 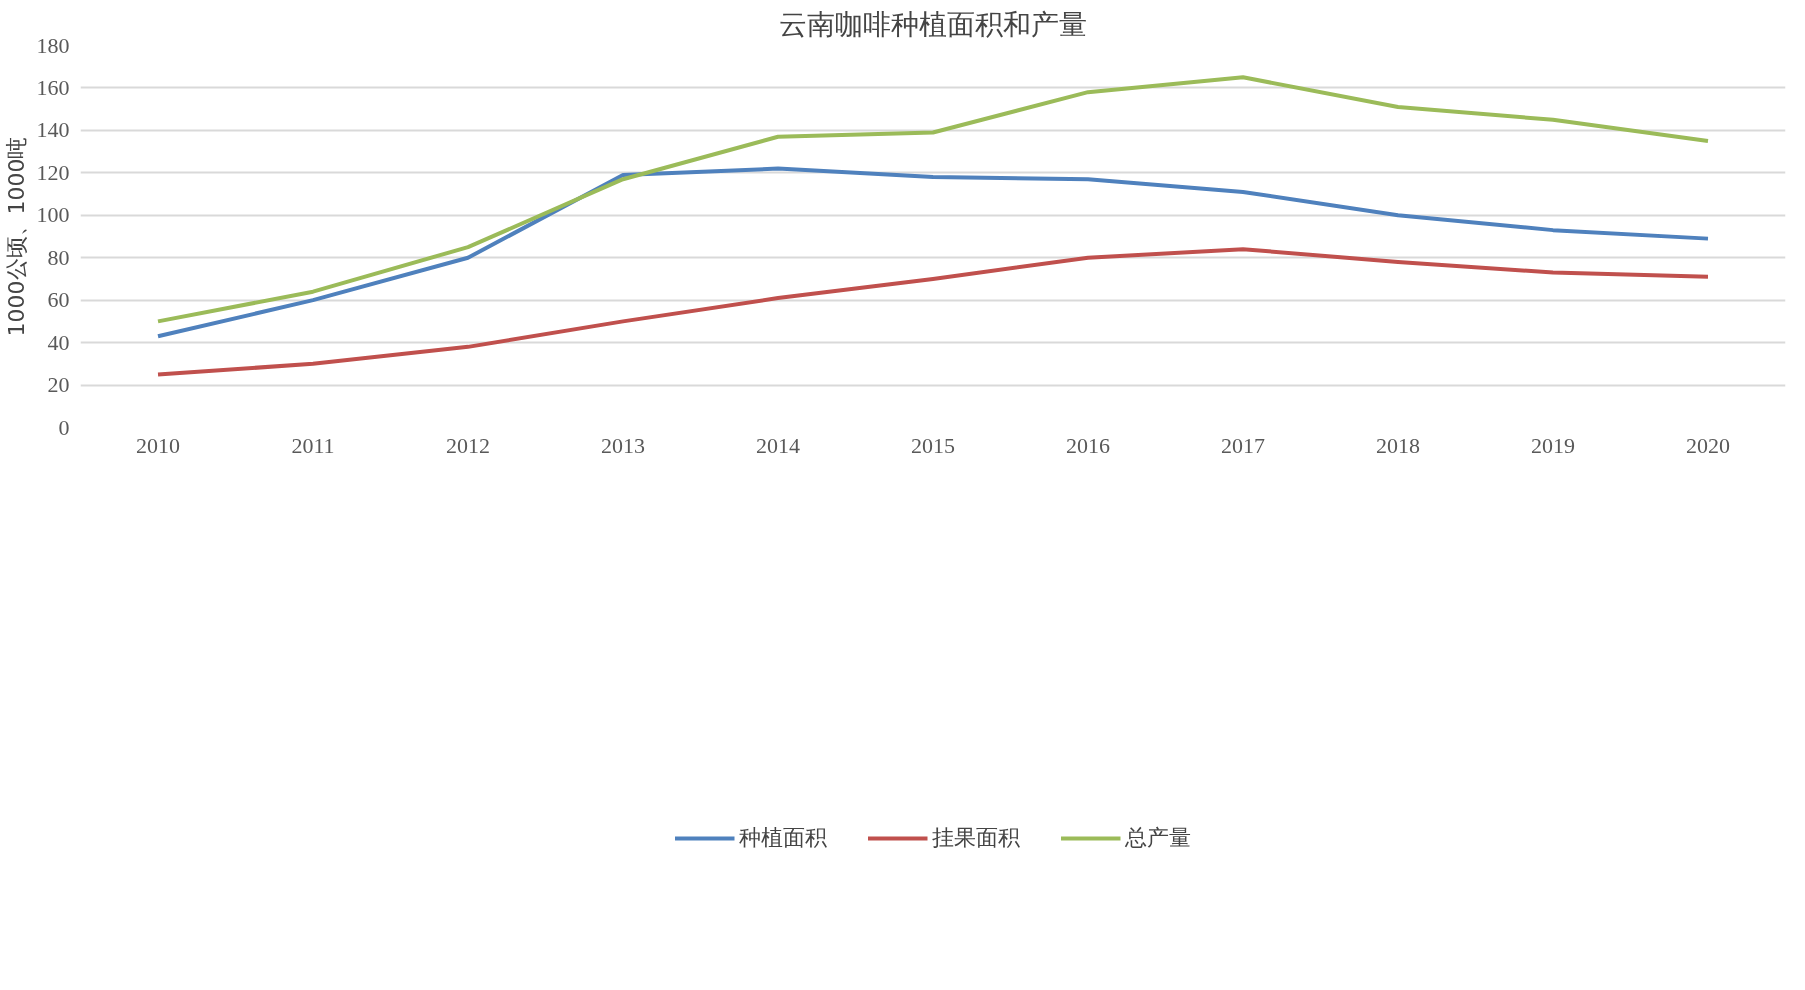 I want to click on x-tick-label: 2010, so click(x=158, y=445).